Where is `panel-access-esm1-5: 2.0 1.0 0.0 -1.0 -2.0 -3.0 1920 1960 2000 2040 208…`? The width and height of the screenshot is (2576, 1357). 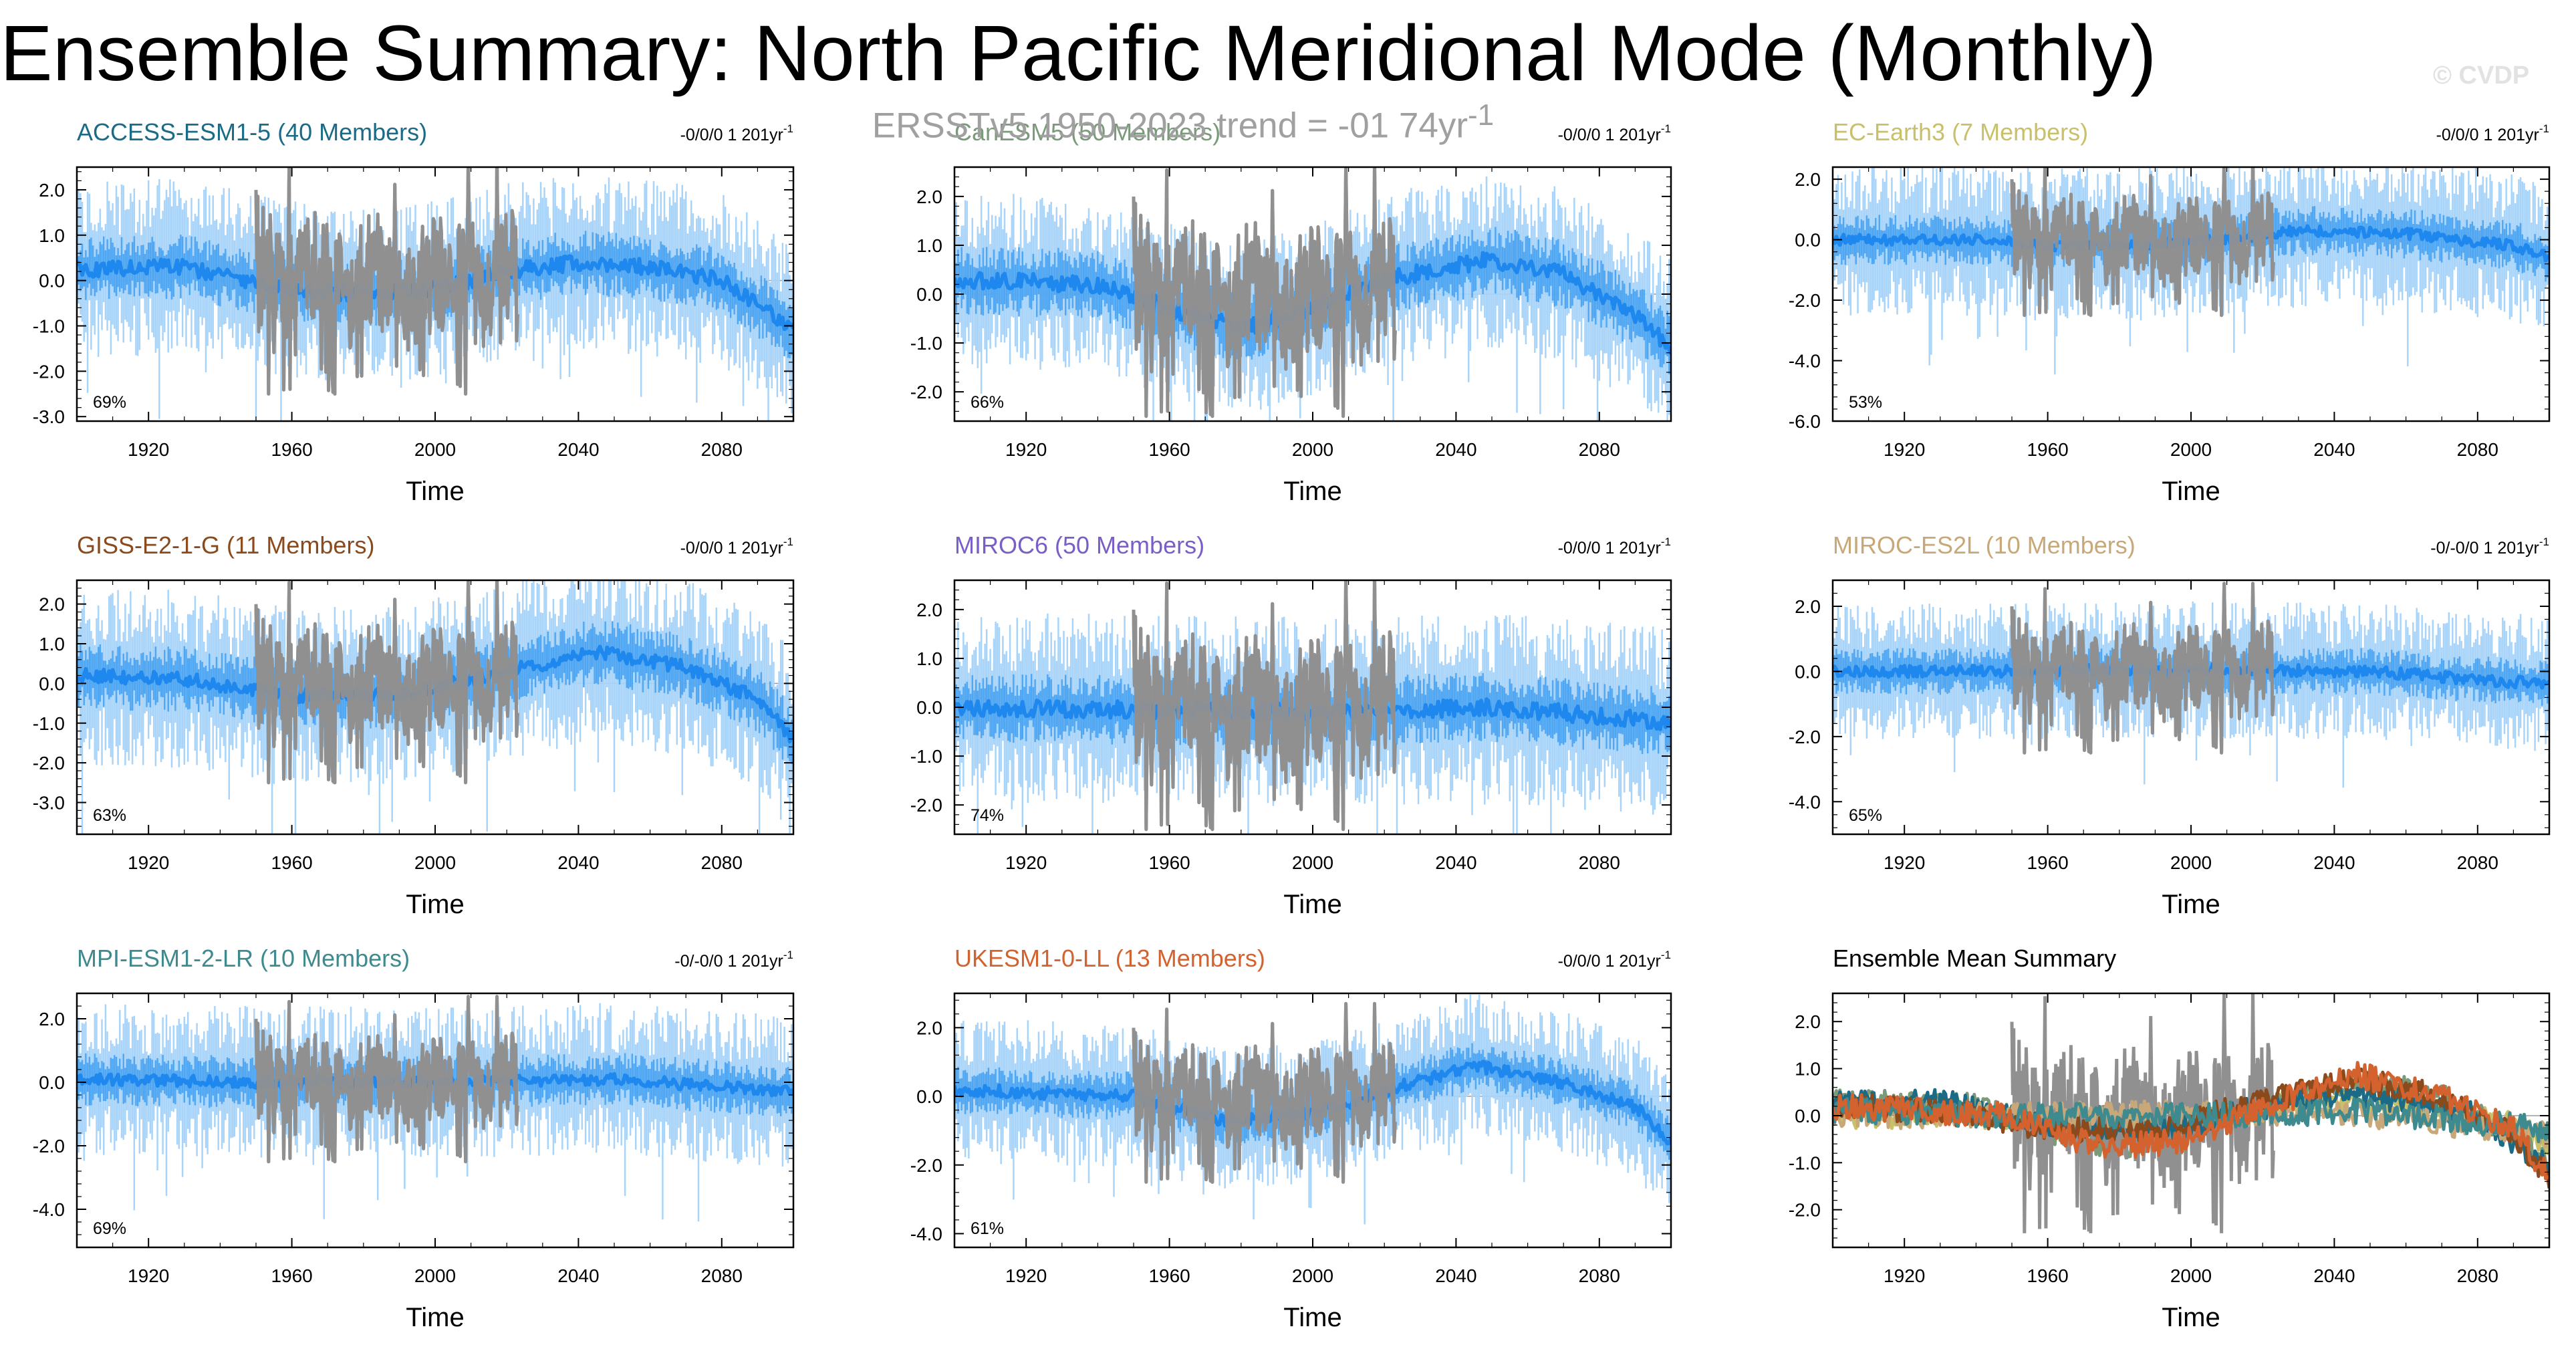 panel-access-esm1-5: 2.0 1.0 0.0 -1.0 -2.0 -3.0 1920 1960 2000 2040 208… is located at coordinates (414, 312).